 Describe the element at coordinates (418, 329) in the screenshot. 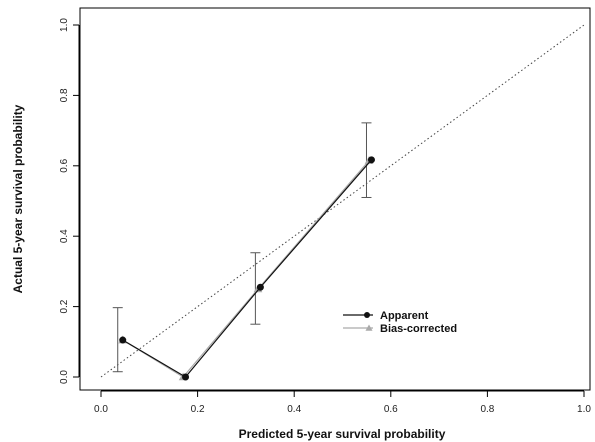

I see `legend-label-bias-corrected: Bias-corrected` at that location.